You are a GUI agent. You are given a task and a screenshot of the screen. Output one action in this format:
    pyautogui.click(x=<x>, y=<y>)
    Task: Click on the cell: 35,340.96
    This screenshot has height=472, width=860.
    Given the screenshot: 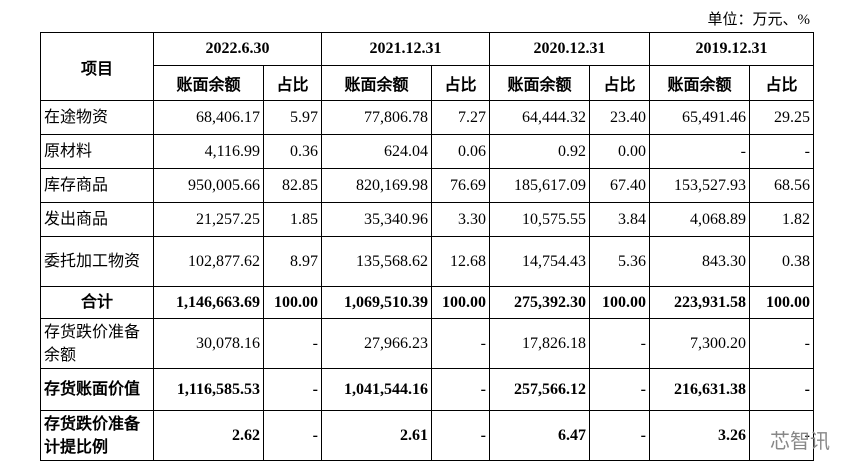 What is the action you would take?
    pyautogui.click(x=376, y=219)
    